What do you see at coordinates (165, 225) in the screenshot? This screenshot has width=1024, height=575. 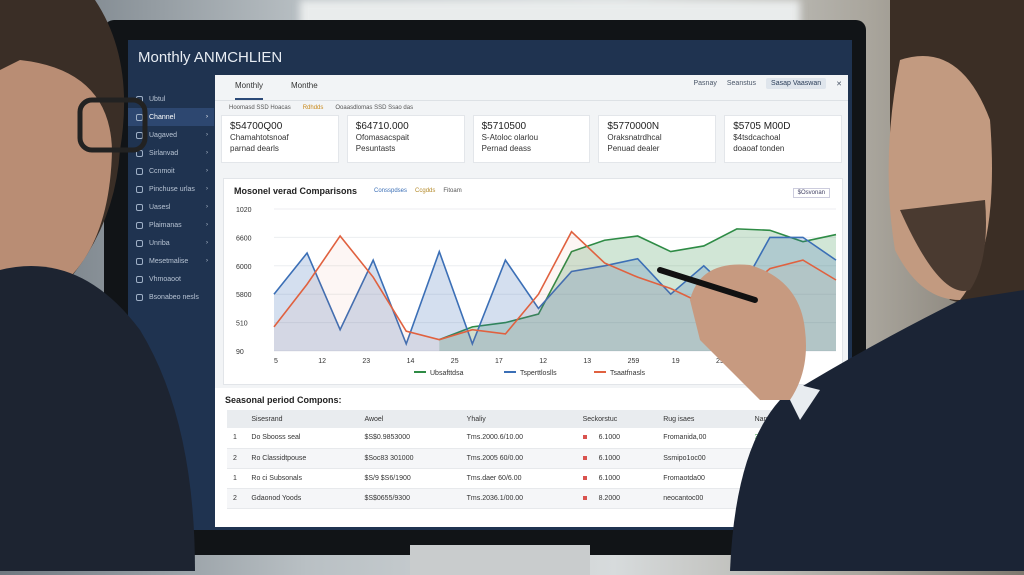 I see `sidebar-item-label: Plaimanas` at bounding box center [165, 225].